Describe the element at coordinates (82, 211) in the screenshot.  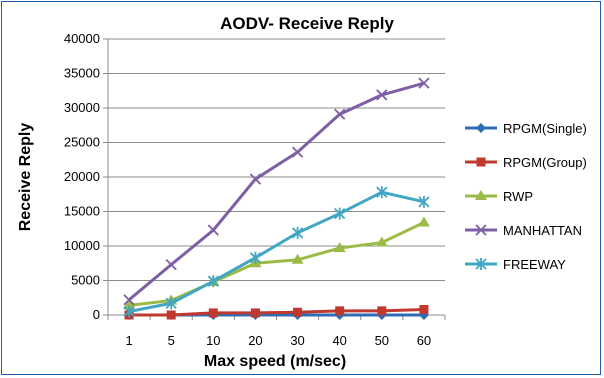
I see `y-tick-label: 15000` at that location.